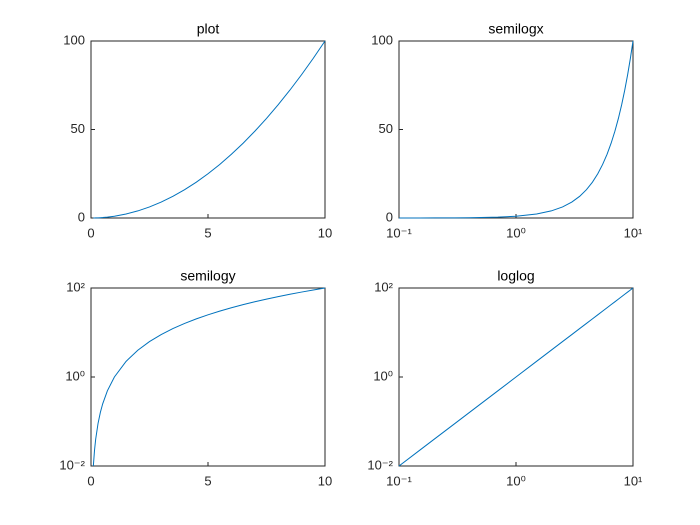 The height and width of the screenshot is (525, 700). What do you see at coordinates (515, 29) in the screenshot?
I see `subplot-title: semilogx` at bounding box center [515, 29].